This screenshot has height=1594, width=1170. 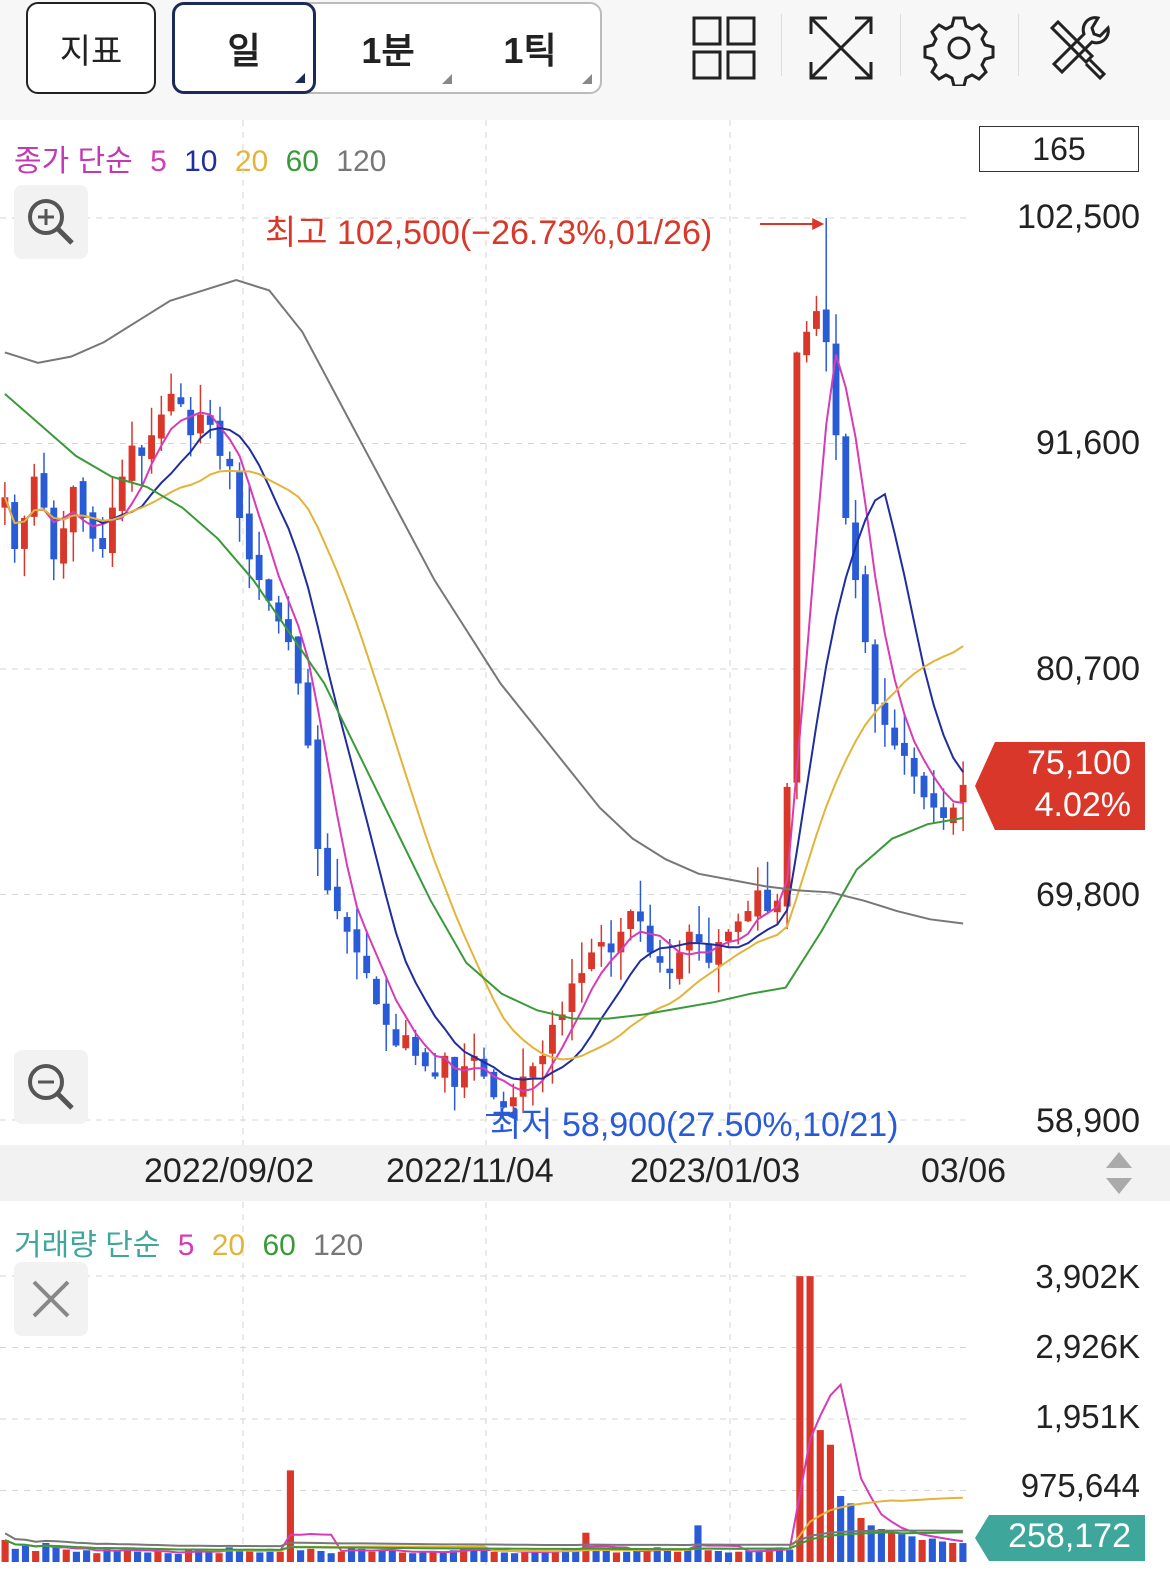 I want to click on x-axis-label: 2022/09/02, so click(x=229, y=1171).